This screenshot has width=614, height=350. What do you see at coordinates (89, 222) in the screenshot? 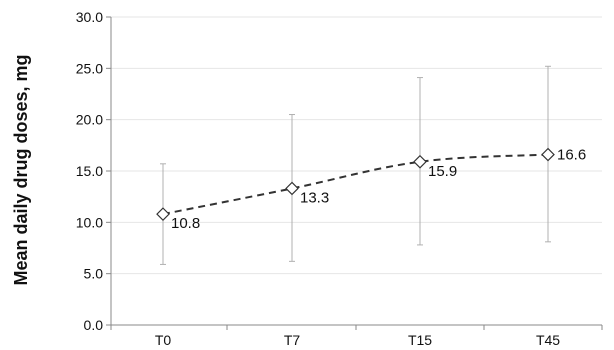
I see `y-tick-label: 10.0` at bounding box center [89, 222].